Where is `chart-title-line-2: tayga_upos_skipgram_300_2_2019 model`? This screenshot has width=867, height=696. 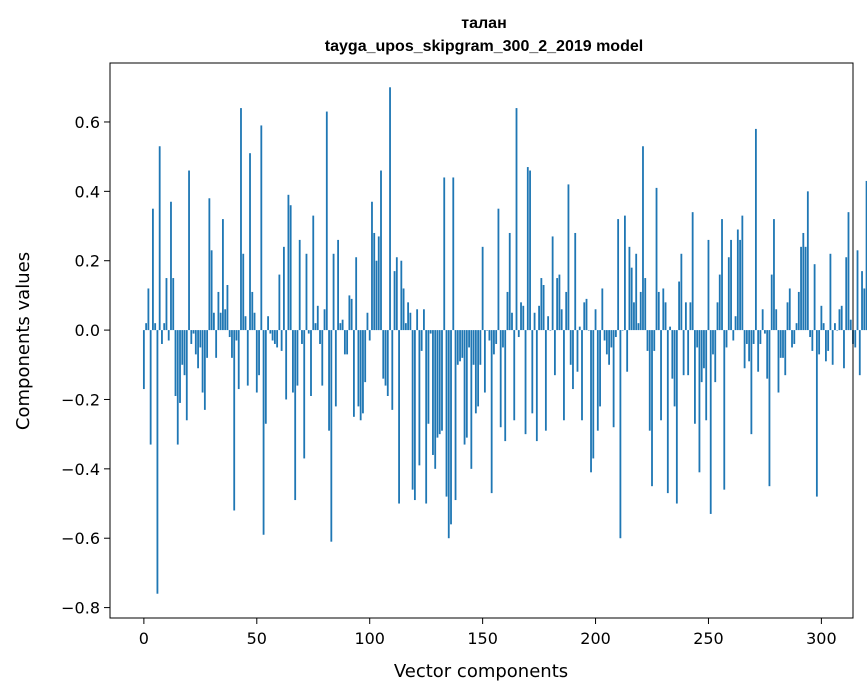 chart-title-line-2: tayga_upos_skipgram_300_2_2019 model is located at coordinates (484, 46).